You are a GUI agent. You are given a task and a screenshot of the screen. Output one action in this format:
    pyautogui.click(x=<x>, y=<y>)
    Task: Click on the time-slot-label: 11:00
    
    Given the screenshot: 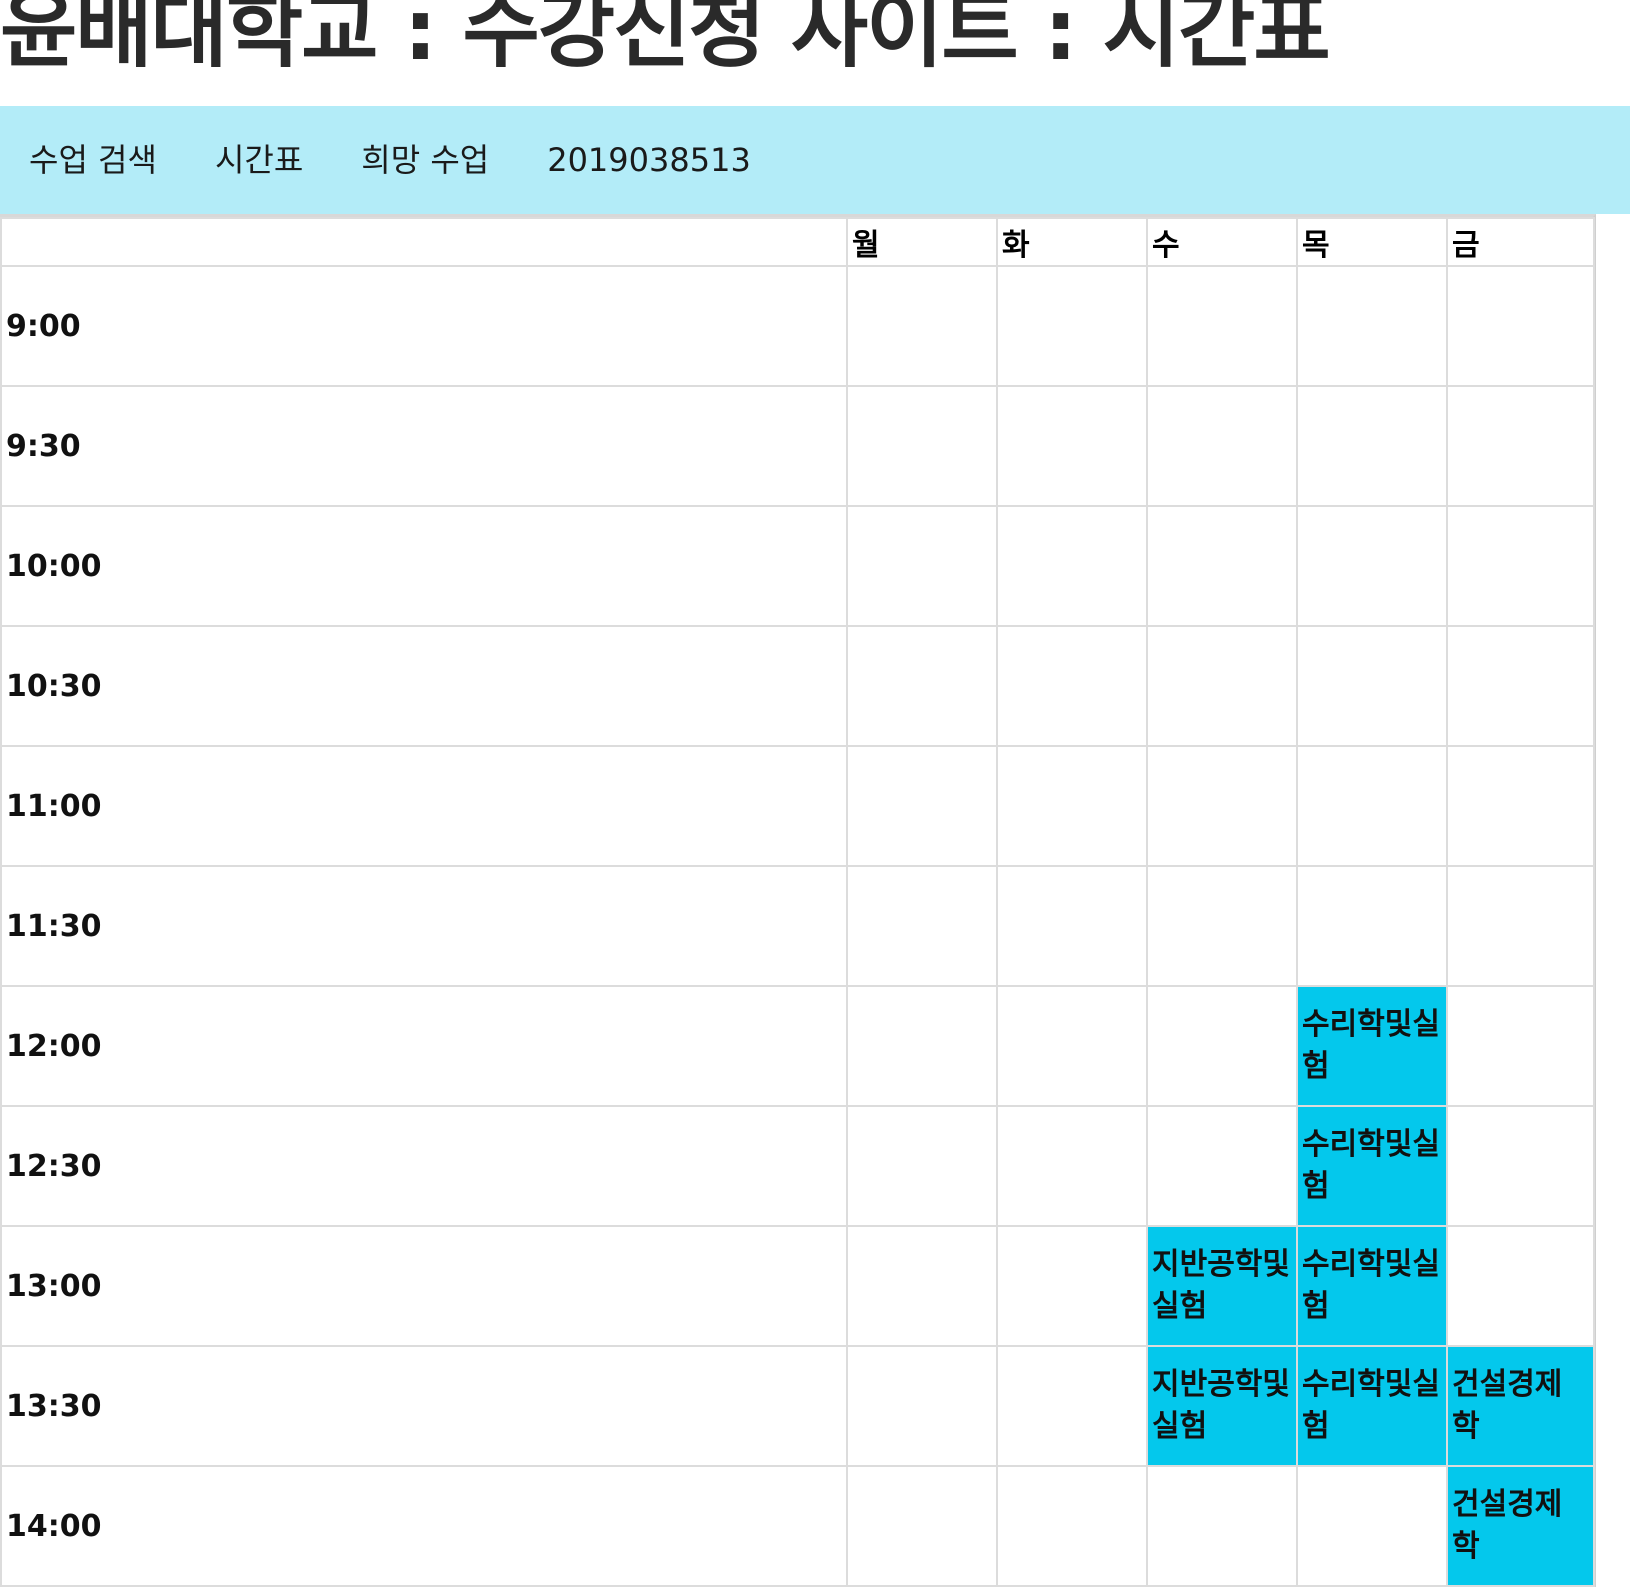 What is the action you would take?
    pyautogui.click(x=424, y=806)
    